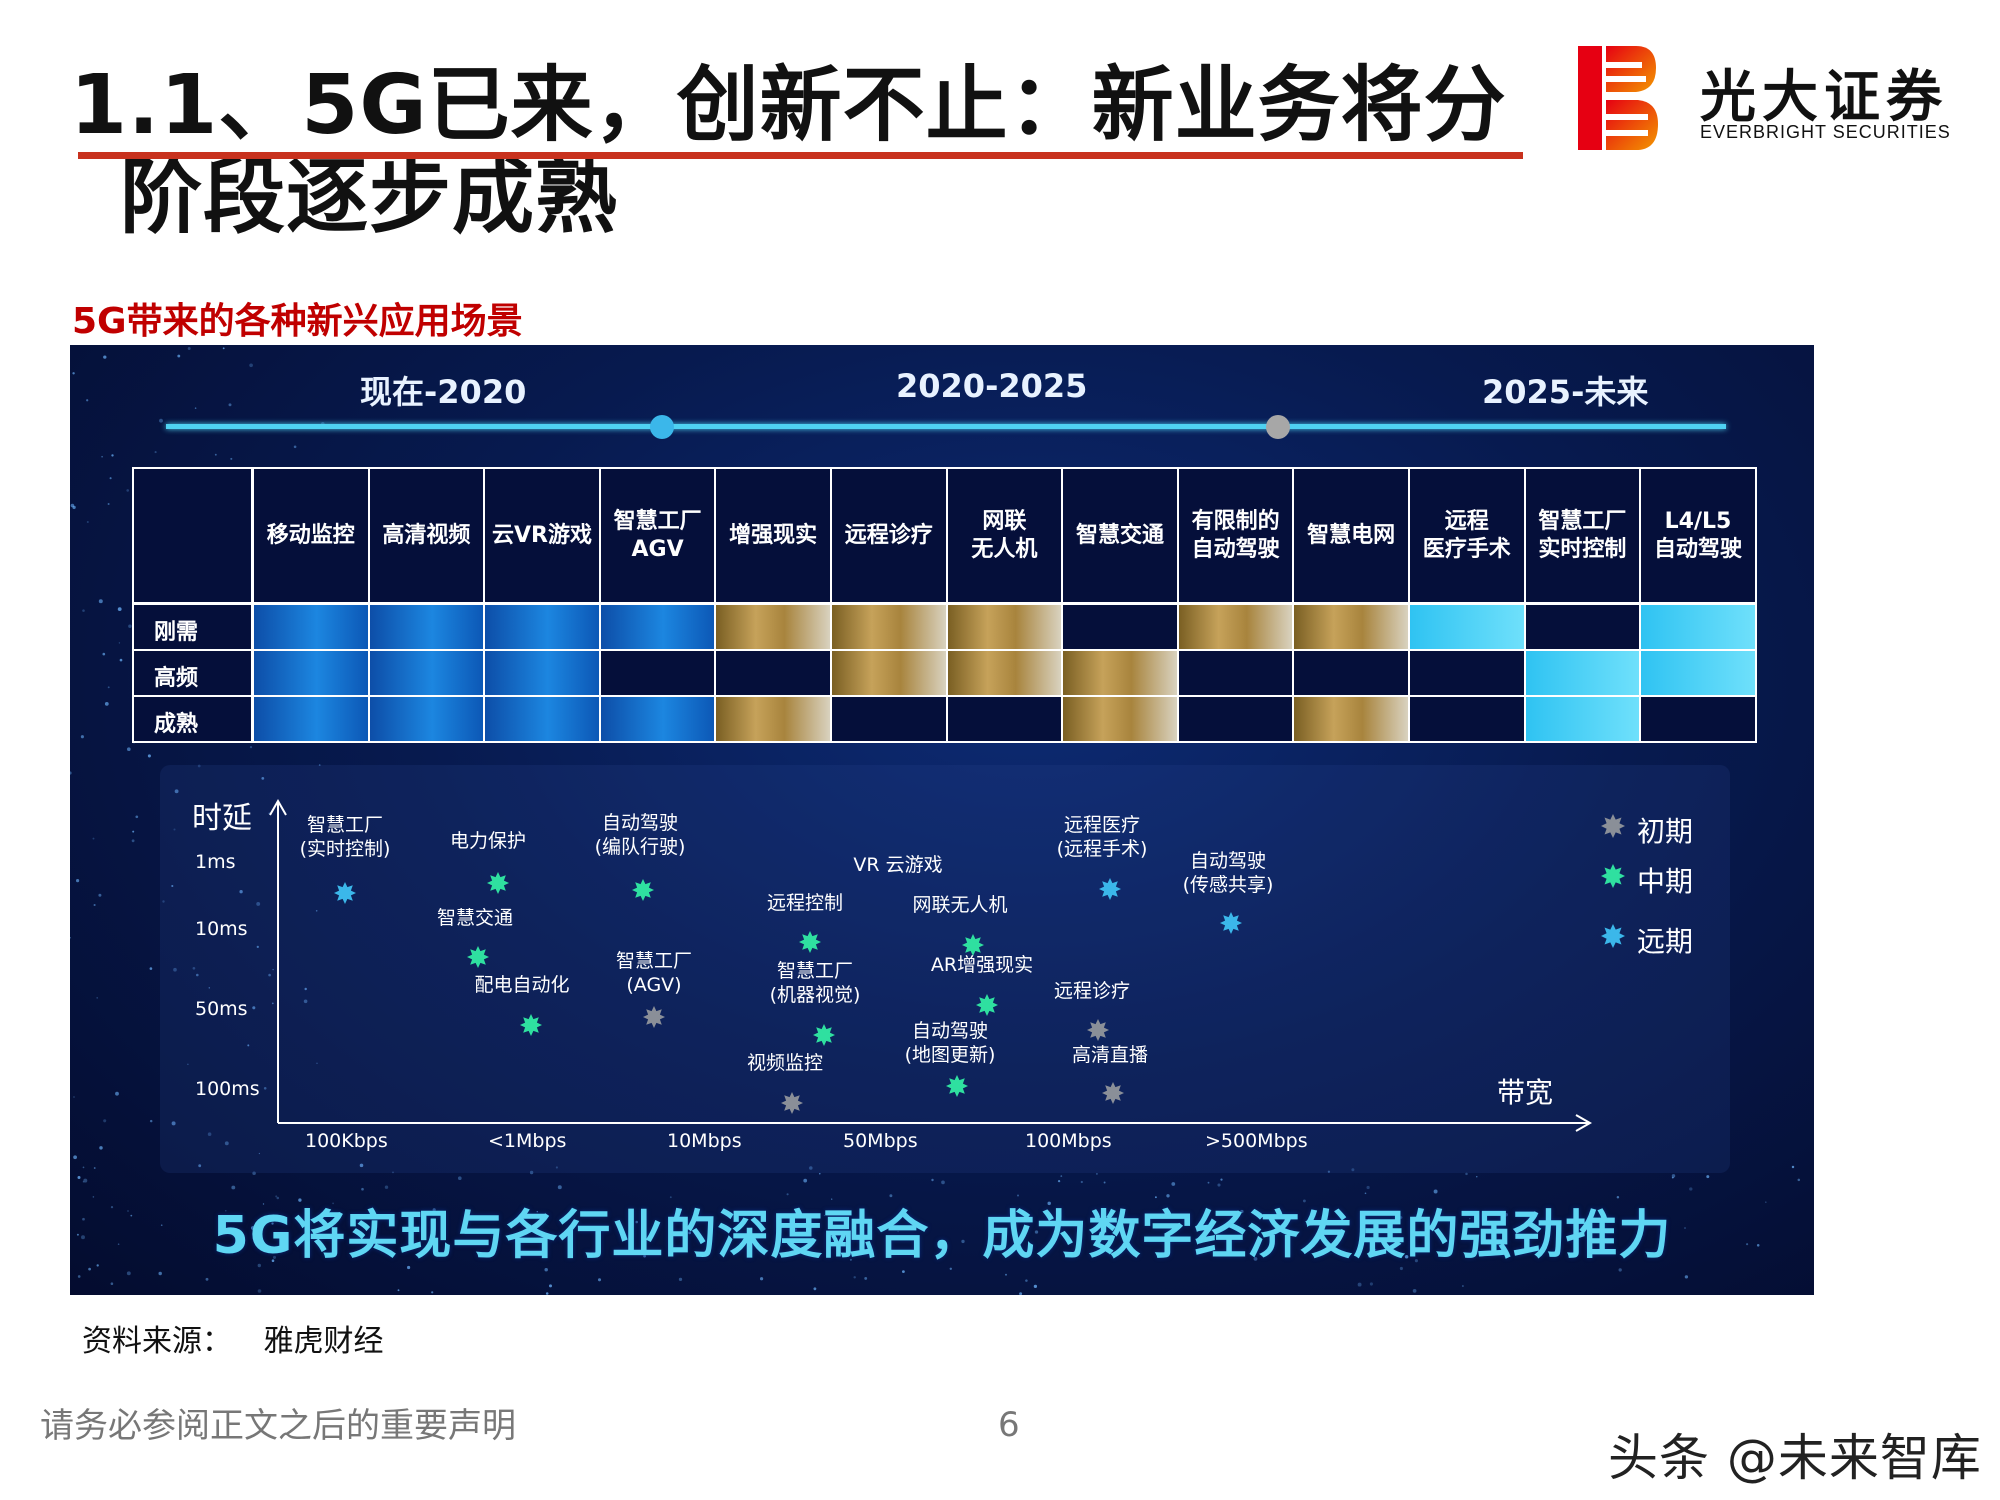 Image resolution: width=2000 pixels, height=1500 pixels. Describe the element at coordinates (215, 862) in the screenshot. I see `y-tick-label: 1ms` at that location.